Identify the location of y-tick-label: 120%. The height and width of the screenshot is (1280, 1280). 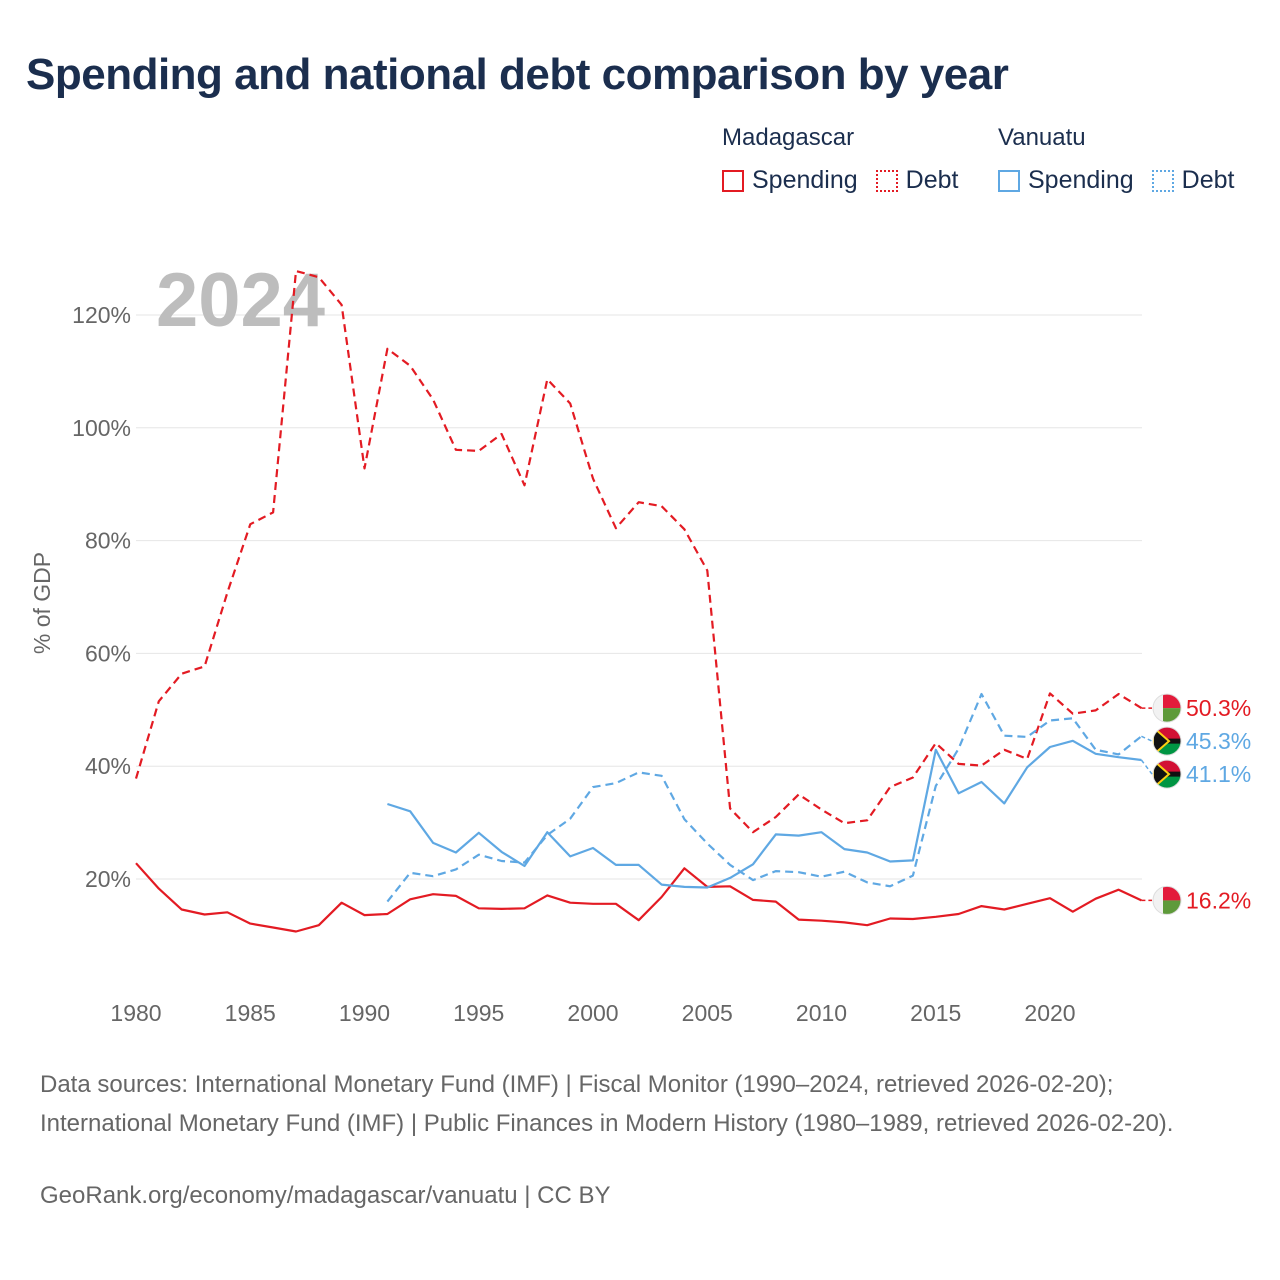
(101, 315).